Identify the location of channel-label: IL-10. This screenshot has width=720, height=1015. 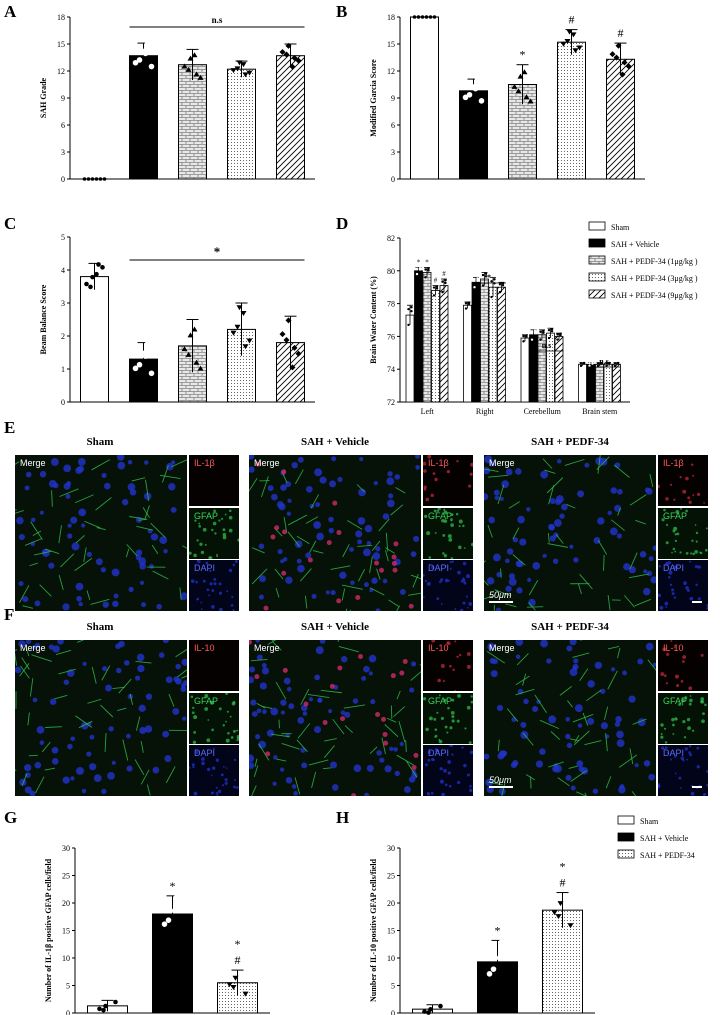
(204, 648).